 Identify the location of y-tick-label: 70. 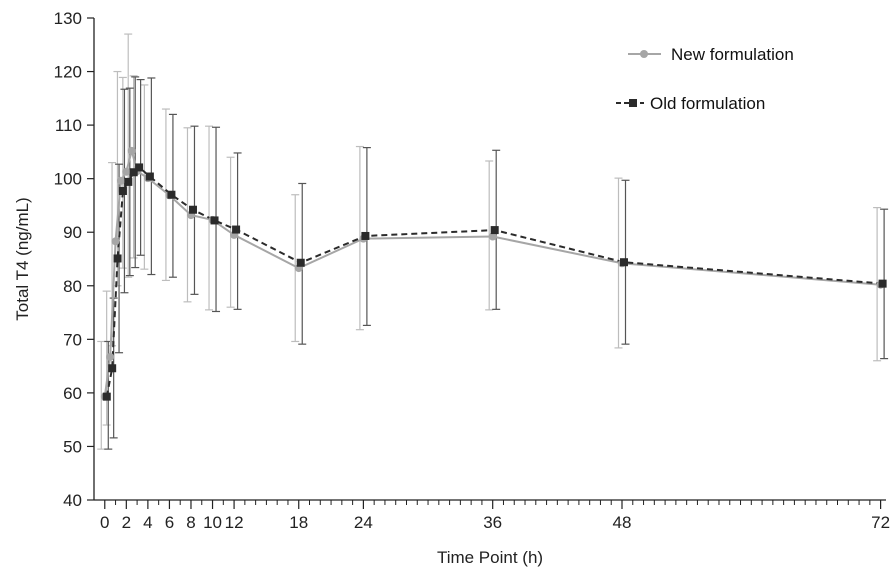
(72, 339).